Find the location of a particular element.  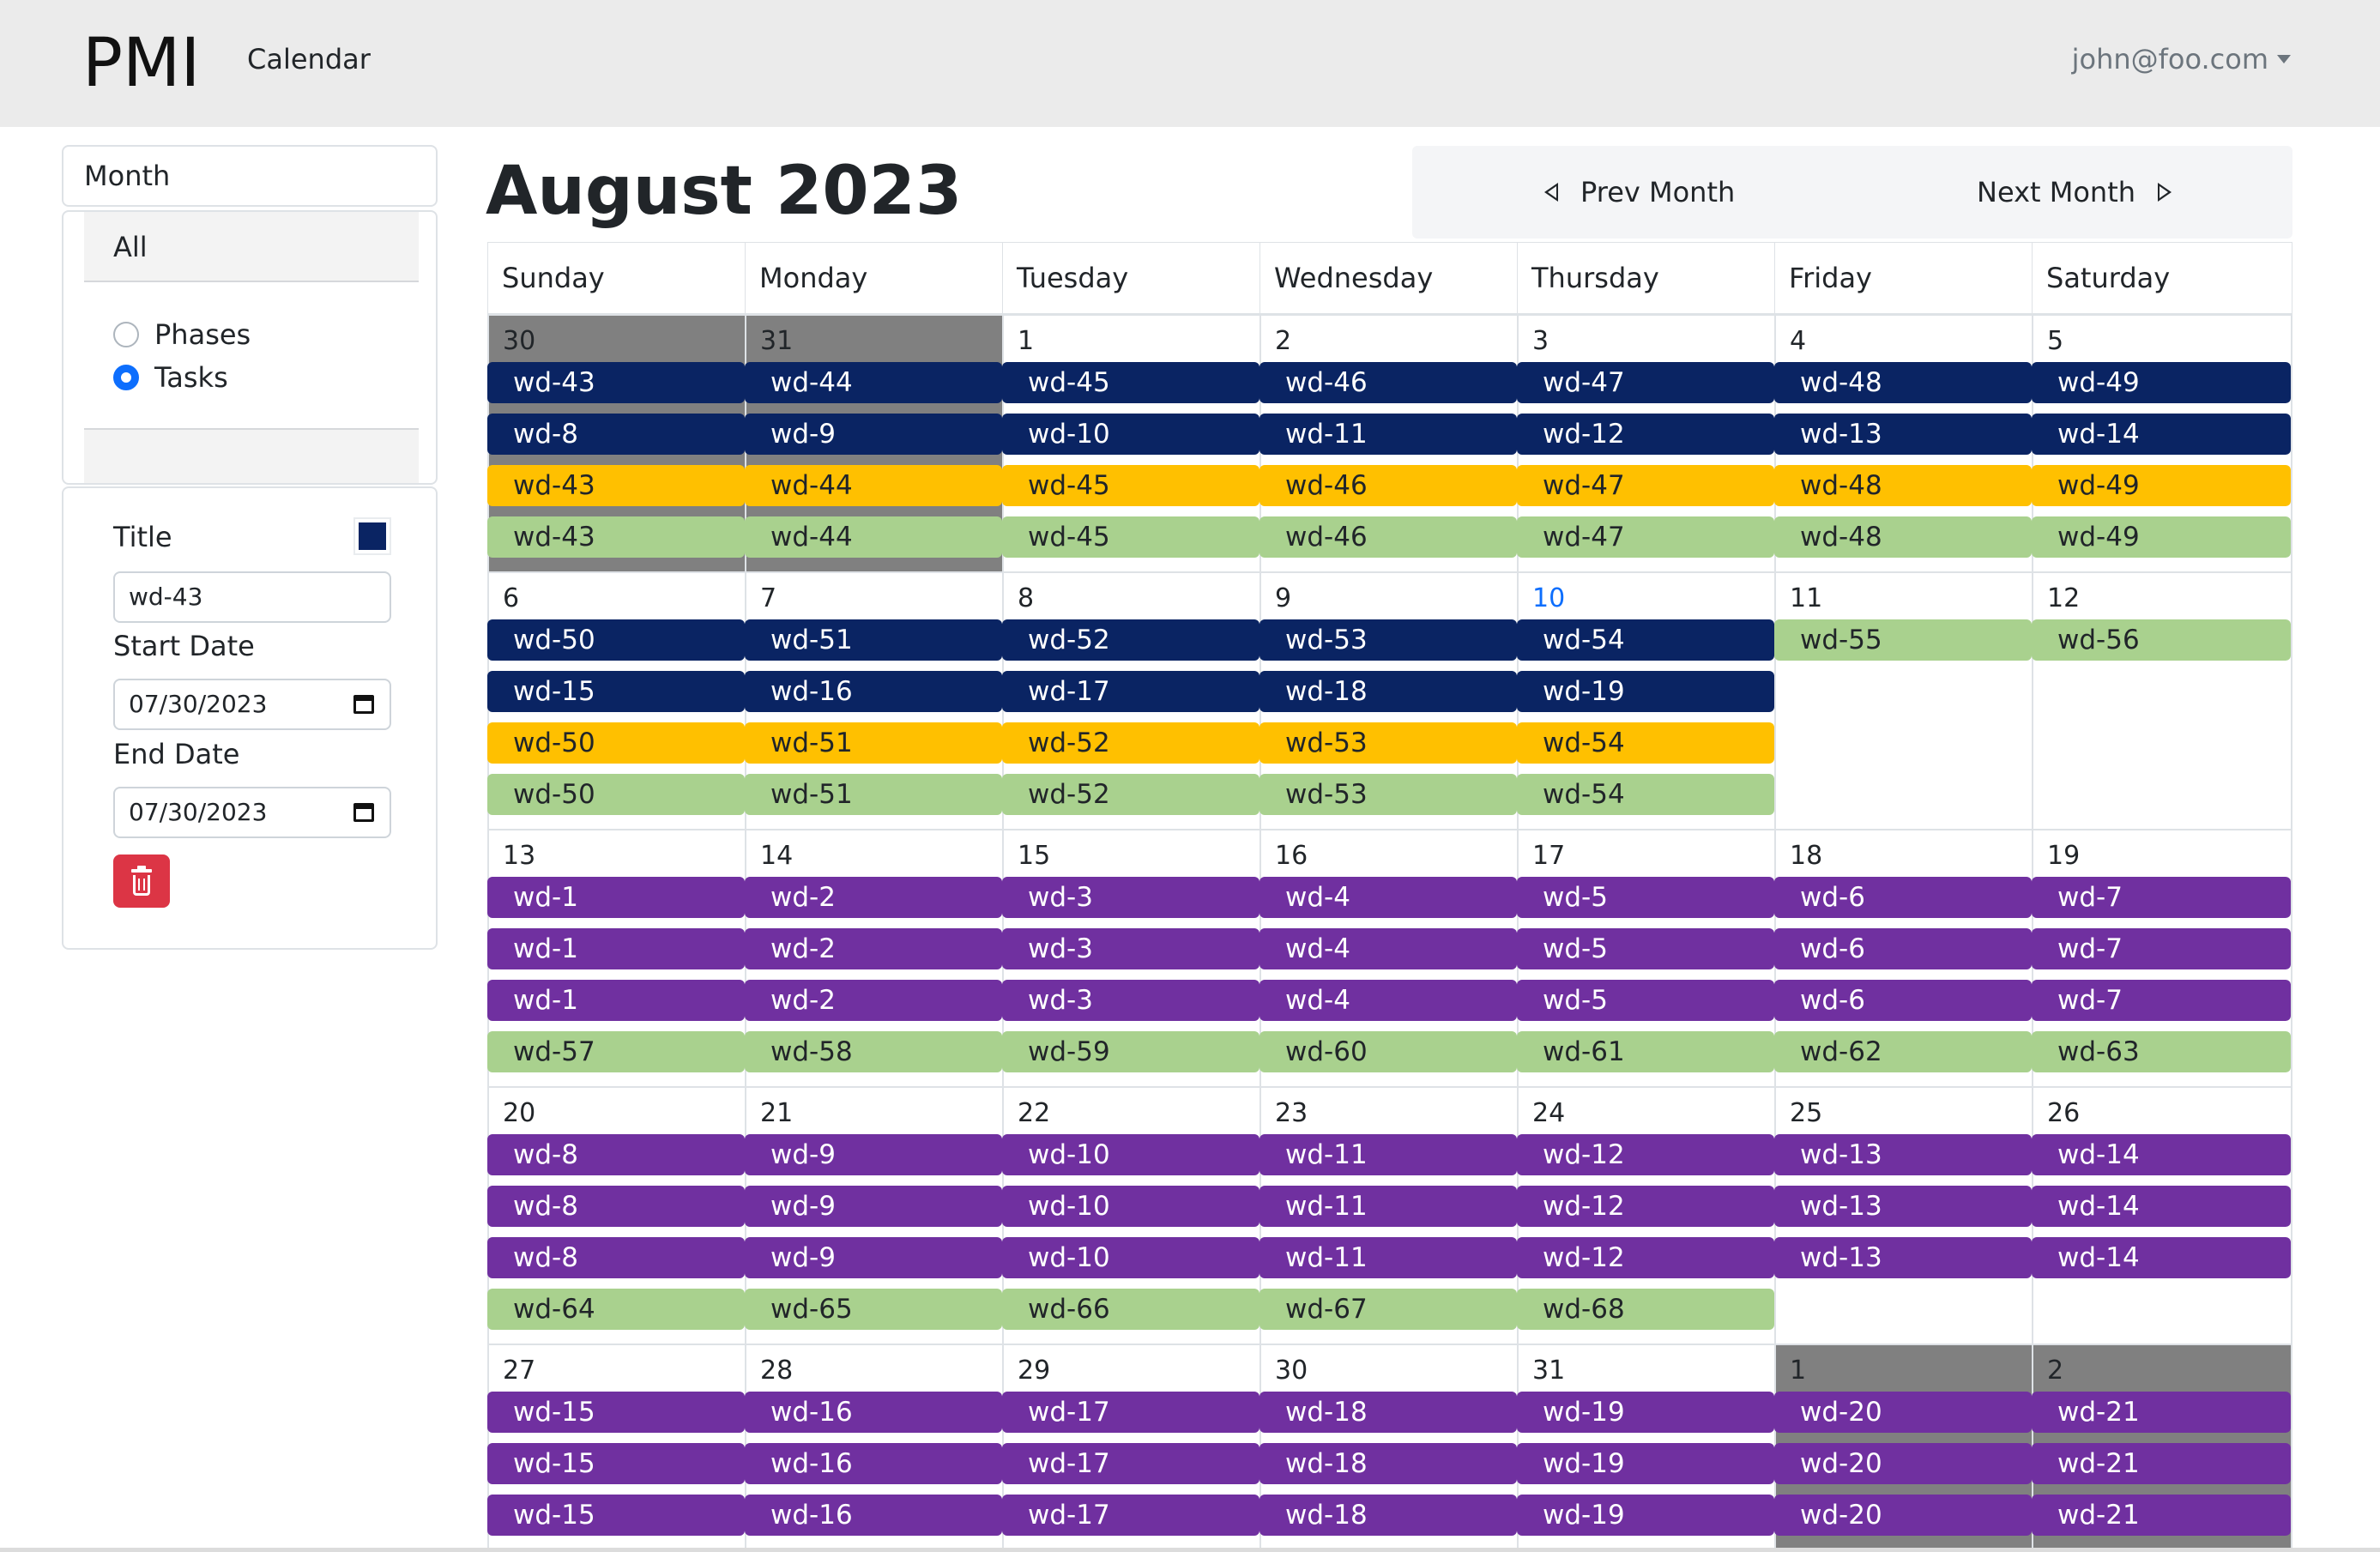

day-number: 23 is located at coordinates (1291, 1113).